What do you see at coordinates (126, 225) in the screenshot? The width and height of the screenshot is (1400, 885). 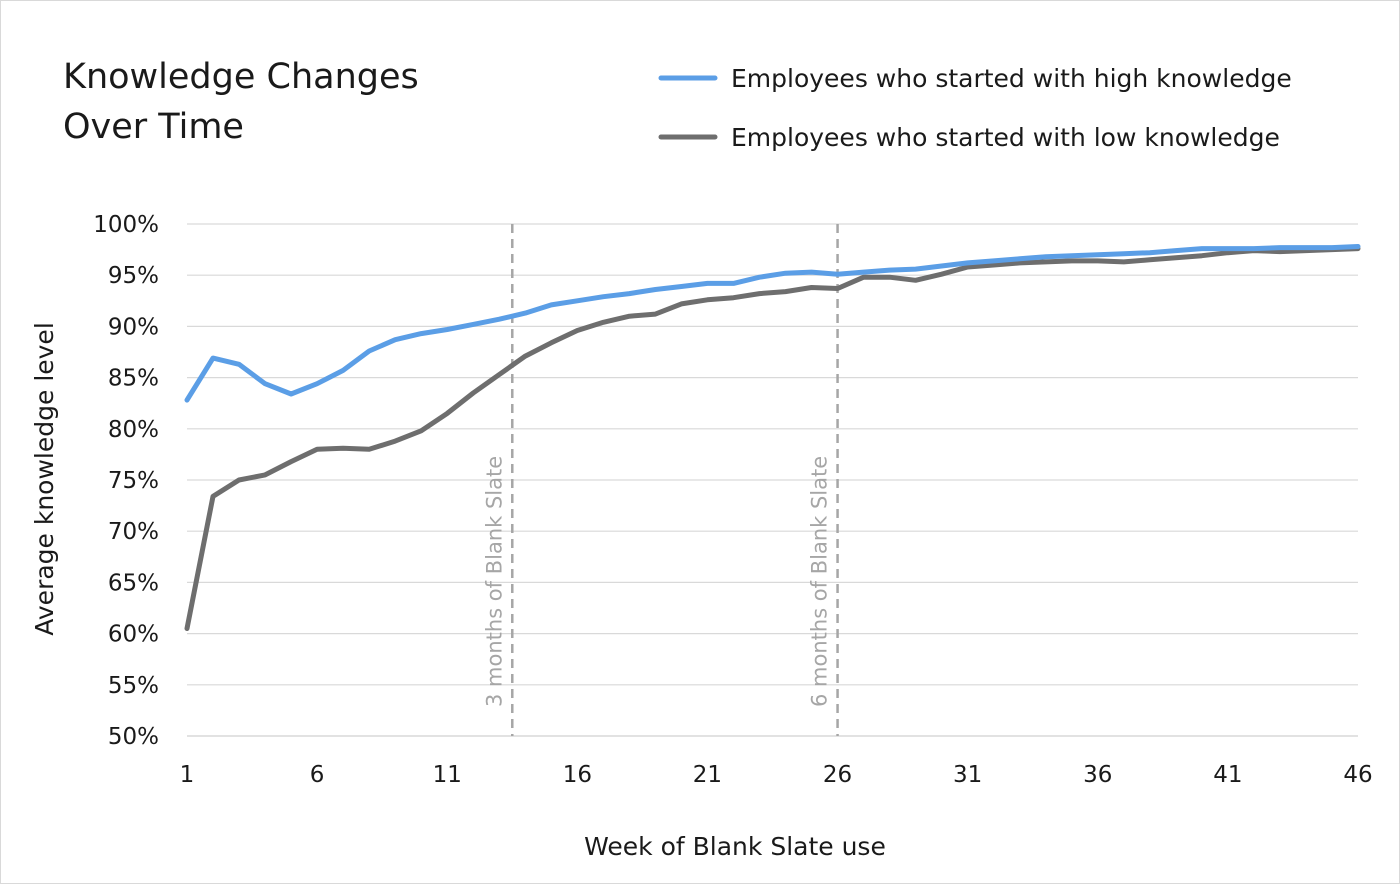 I see `y-tick-label: 100%` at bounding box center [126, 225].